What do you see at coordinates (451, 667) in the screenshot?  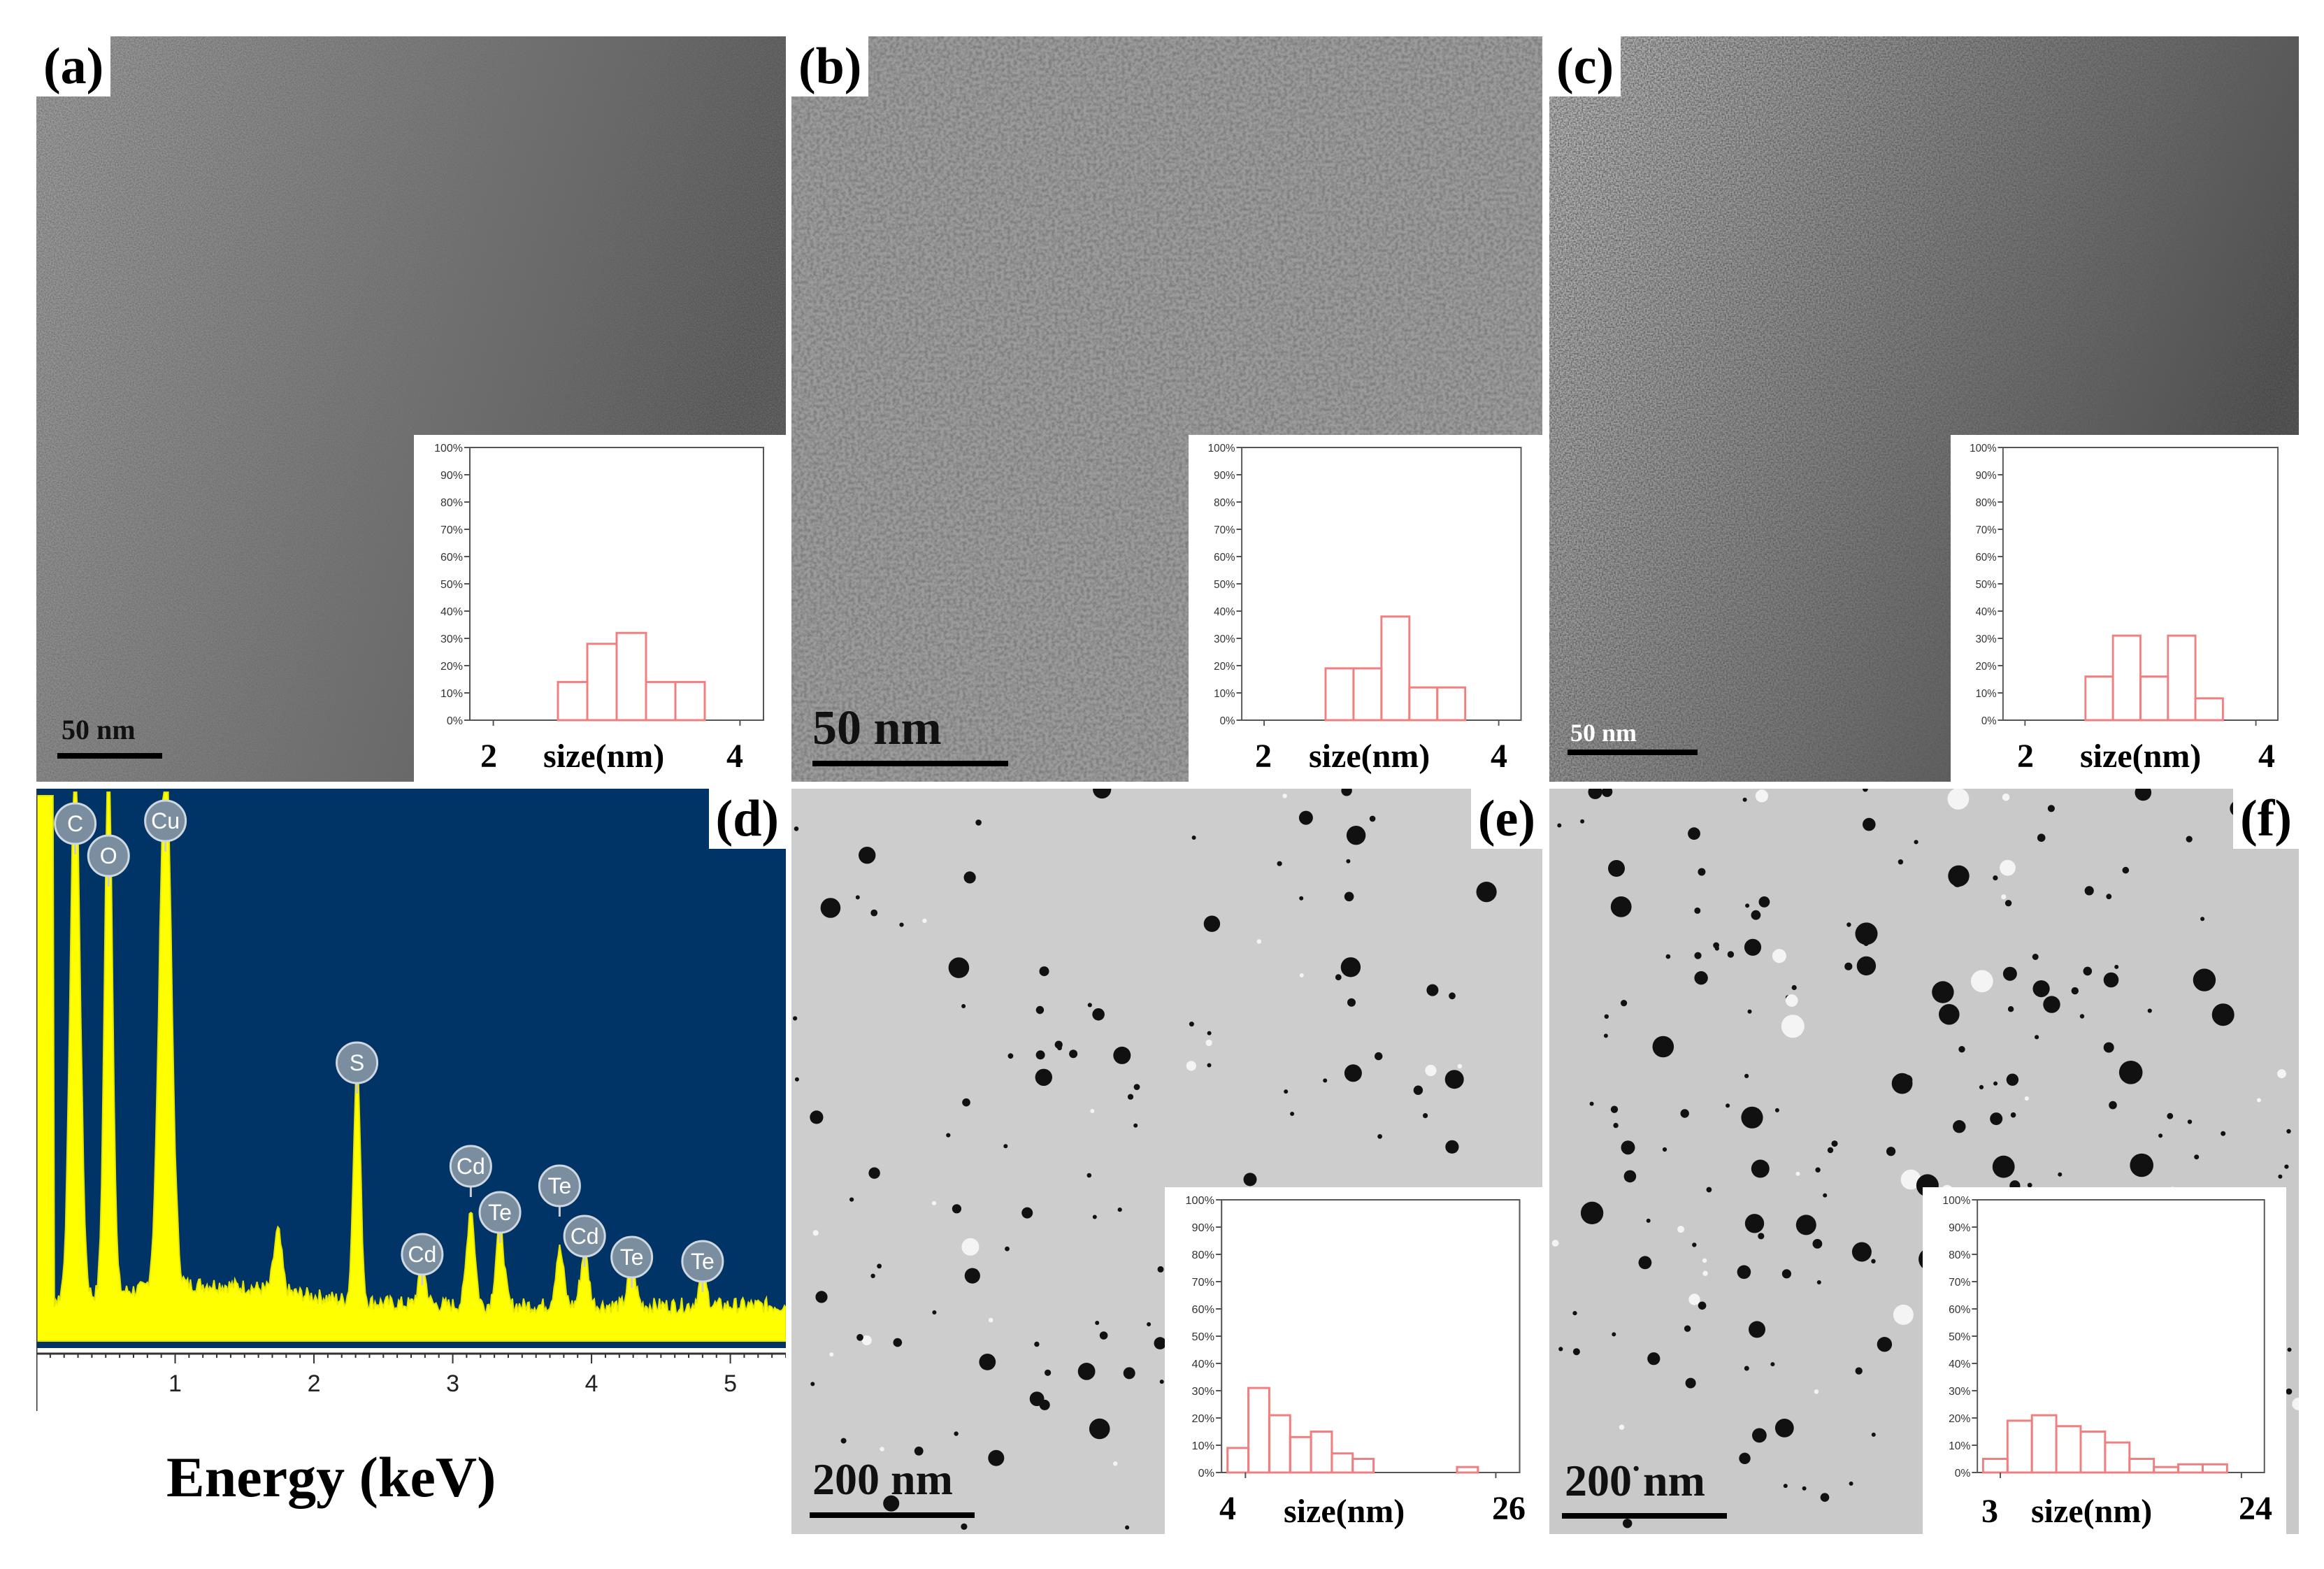 I see `hist-a-ytick-label: 20%` at bounding box center [451, 667].